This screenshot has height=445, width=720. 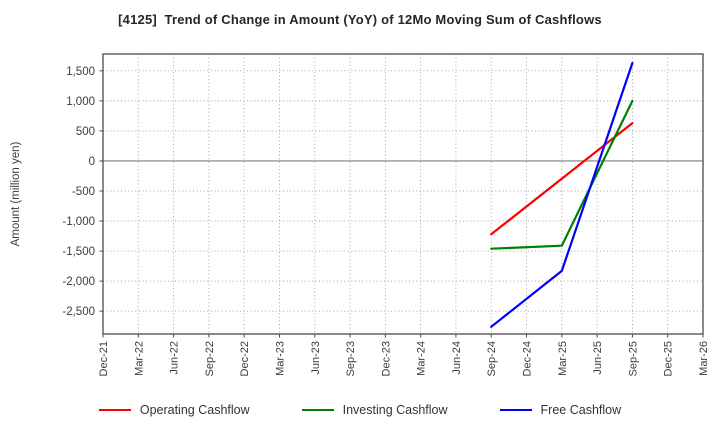 I want to click on svg-text: 0, so click(x=92, y=162).